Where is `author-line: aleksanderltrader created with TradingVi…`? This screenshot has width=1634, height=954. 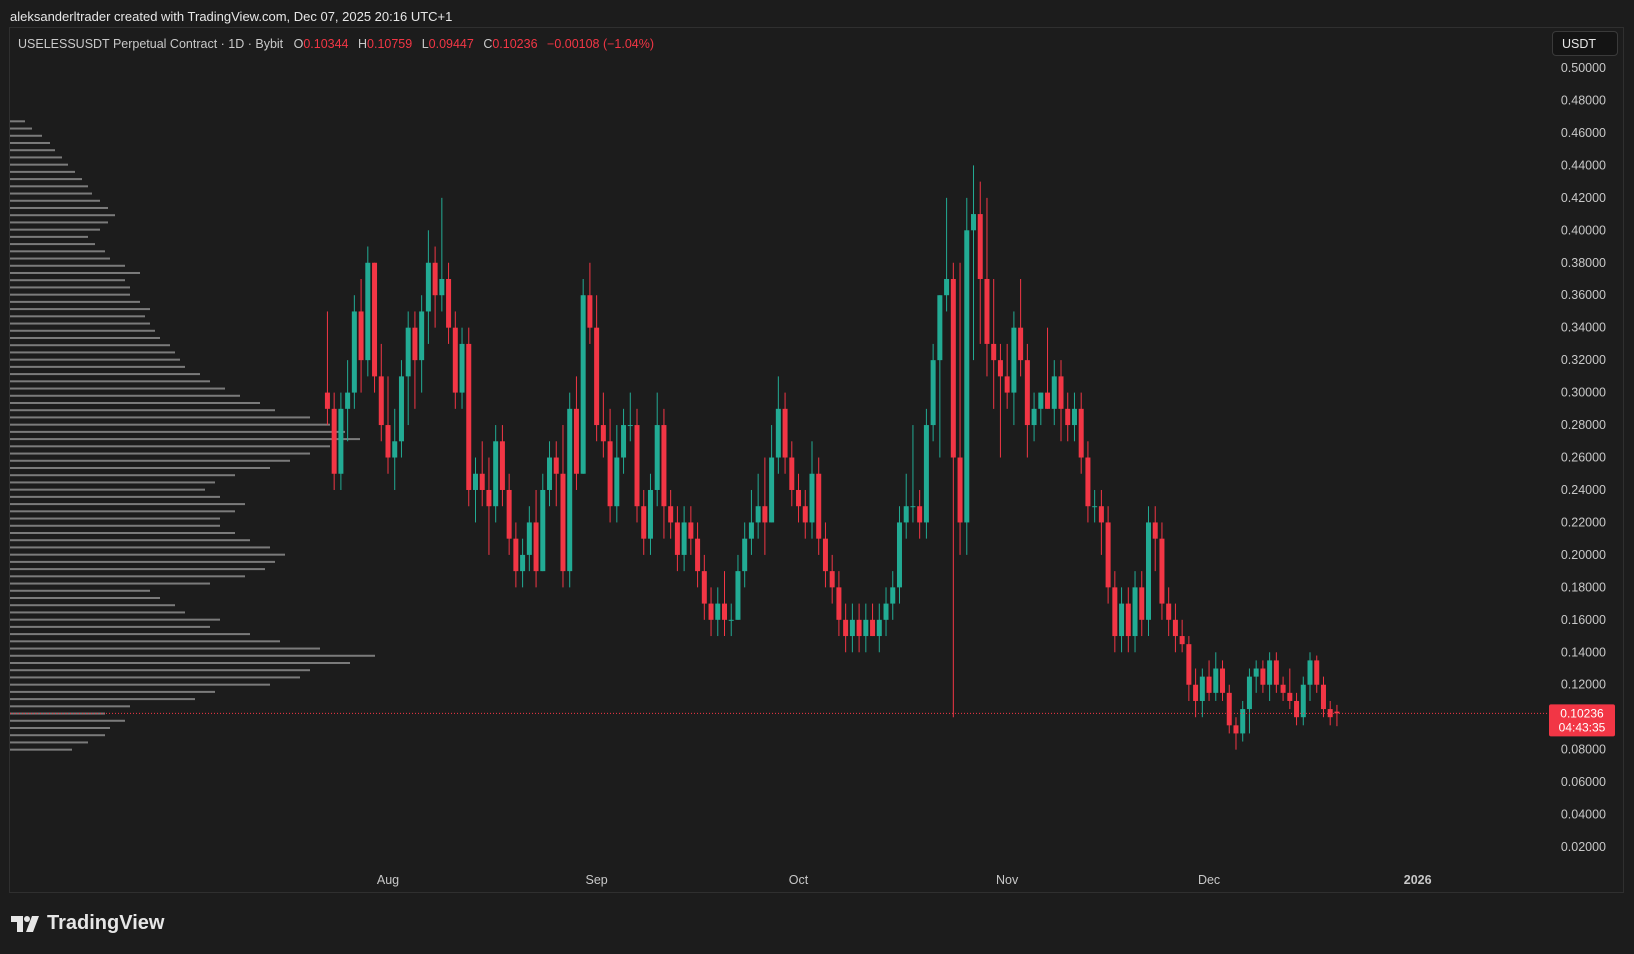
author-line: aleksanderltrader created with TradingVi… is located at coordinates (231, 16).